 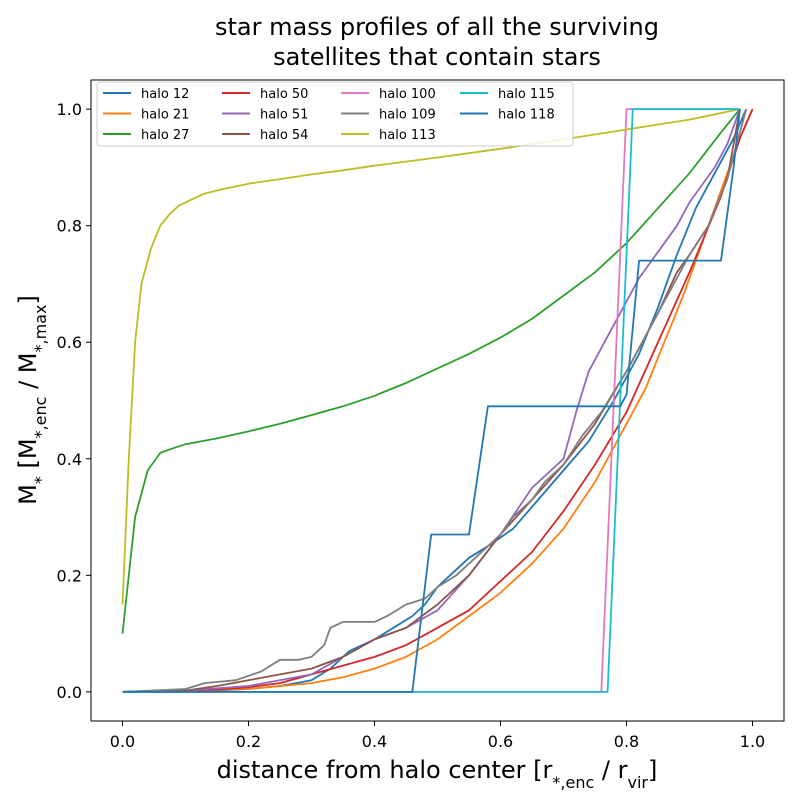 What do you see at coordinates (284, 115) in the screenshot?
I see `legend-label: halo 51` at bounding box center [284, 115].